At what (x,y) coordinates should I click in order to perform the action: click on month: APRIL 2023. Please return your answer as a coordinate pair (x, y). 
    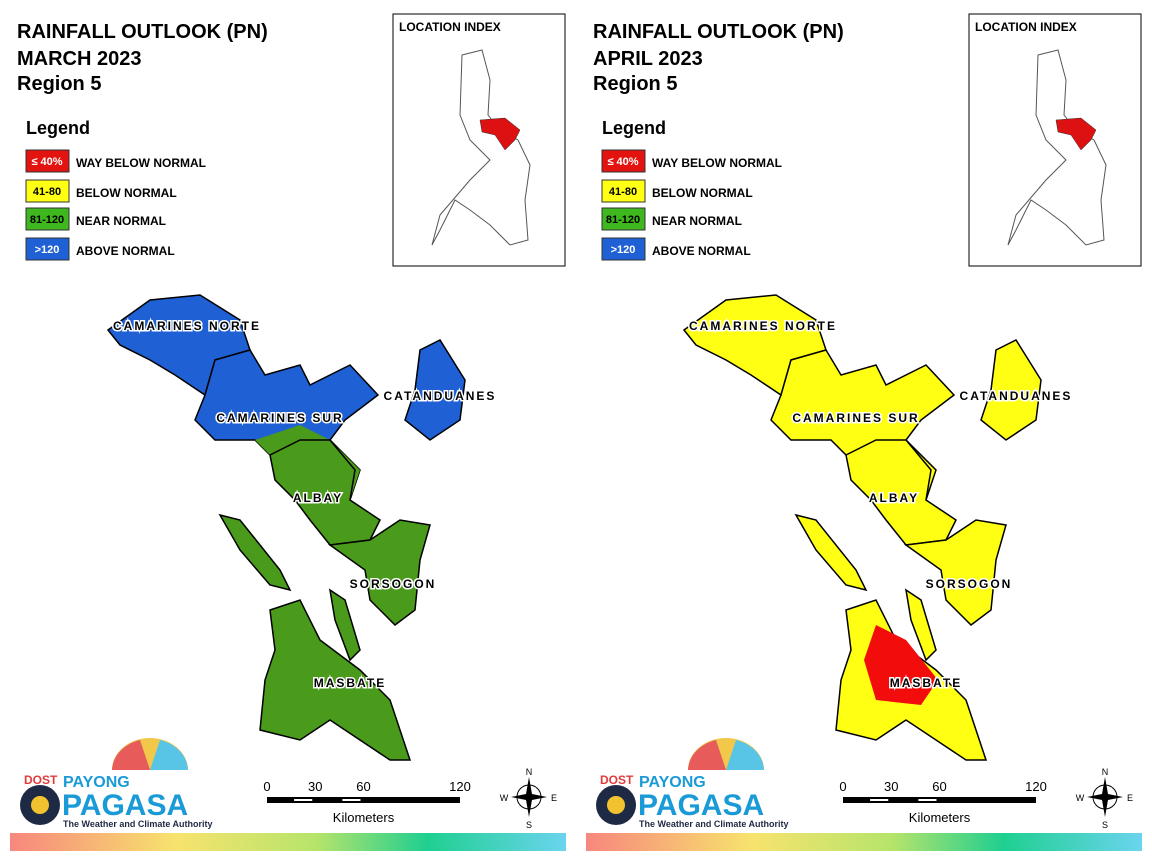
    Looking at the image, I should click on (648, 59).